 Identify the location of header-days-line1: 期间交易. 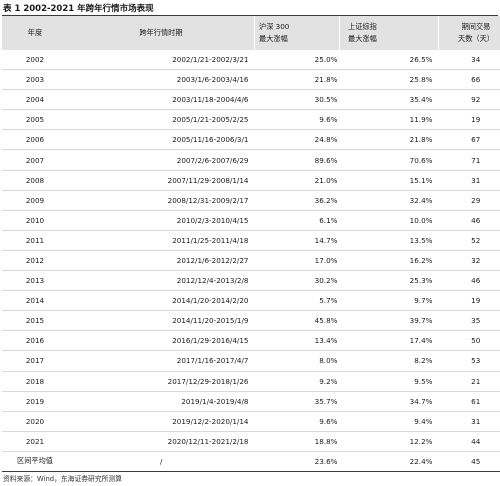
(469, 27).